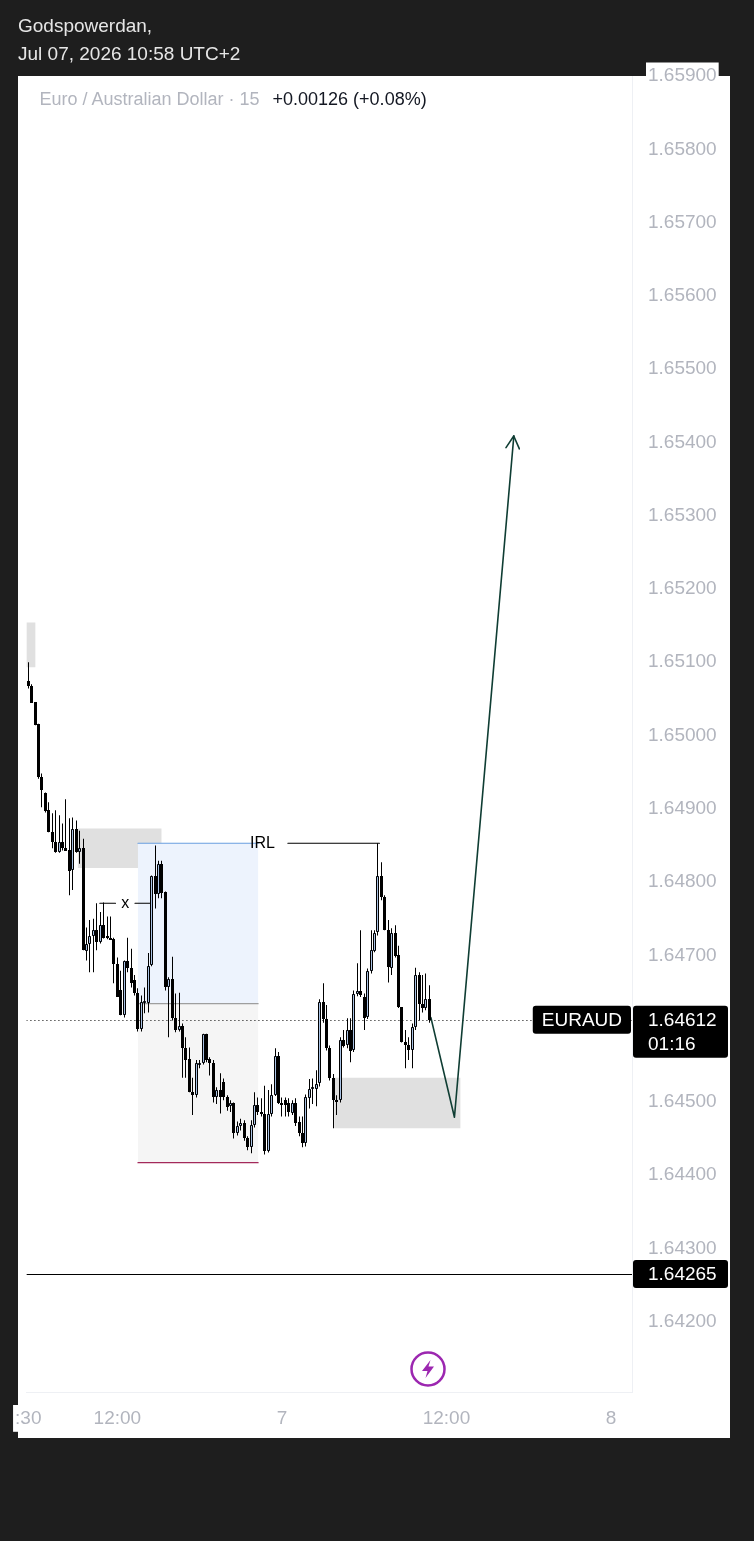 Image resolution: width=754 pixels, height=1541 pixels. What do you see at coordinates (682, 514) in the screenshot?
I see `y-tick-label: 1.65300` at bounding box center [682, 514].